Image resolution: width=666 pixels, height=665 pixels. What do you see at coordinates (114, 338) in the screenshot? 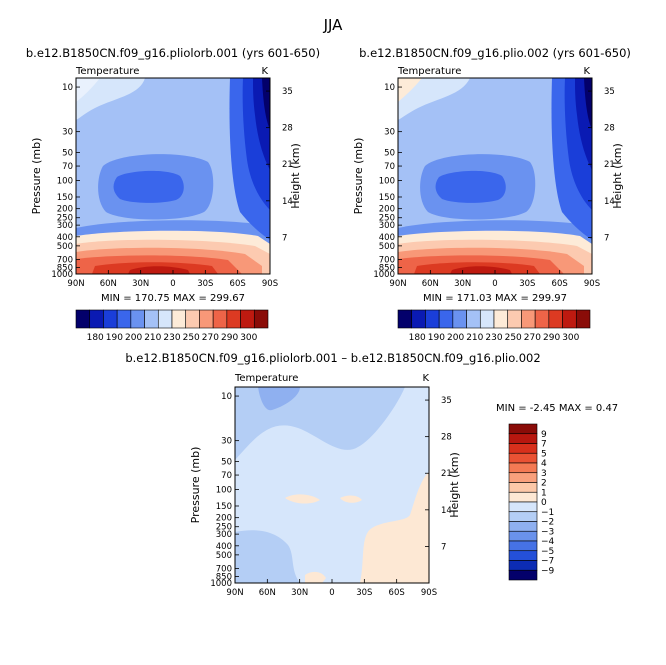
I see `colorbar-label: 190` at bounding box center [114, 338].